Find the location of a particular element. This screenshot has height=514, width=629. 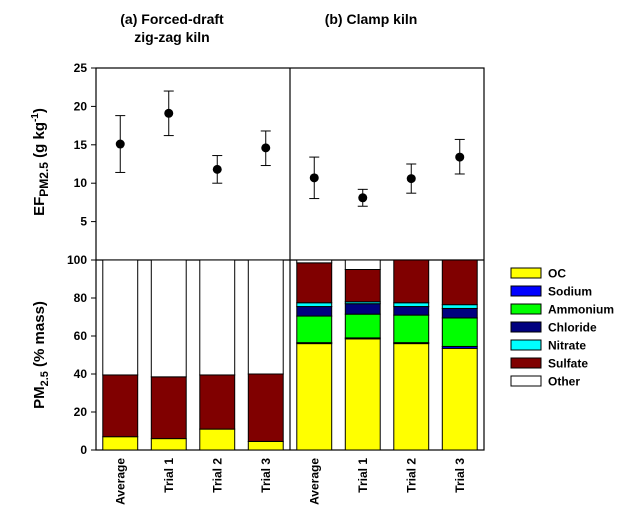

legend-label-sodium: Sodium is located at coordinates (570, 292).